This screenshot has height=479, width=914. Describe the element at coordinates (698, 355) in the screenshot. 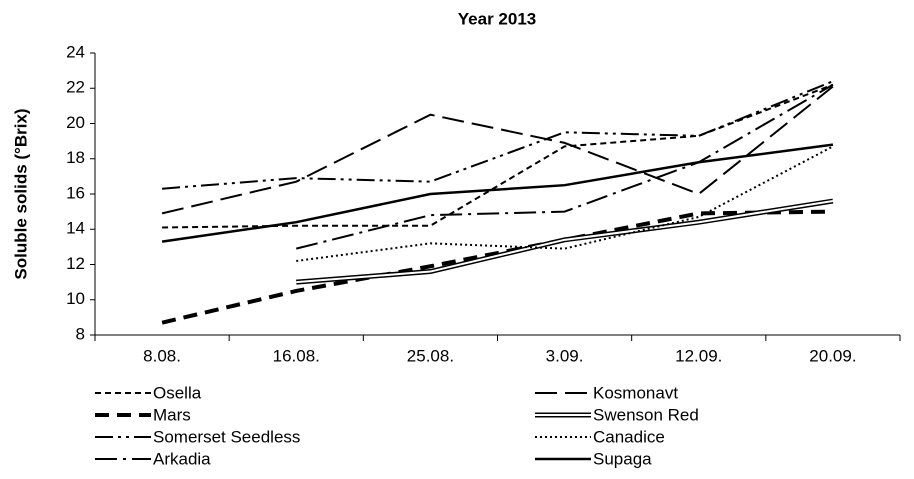

I see `x-tick-label: 12.09.` at that location.